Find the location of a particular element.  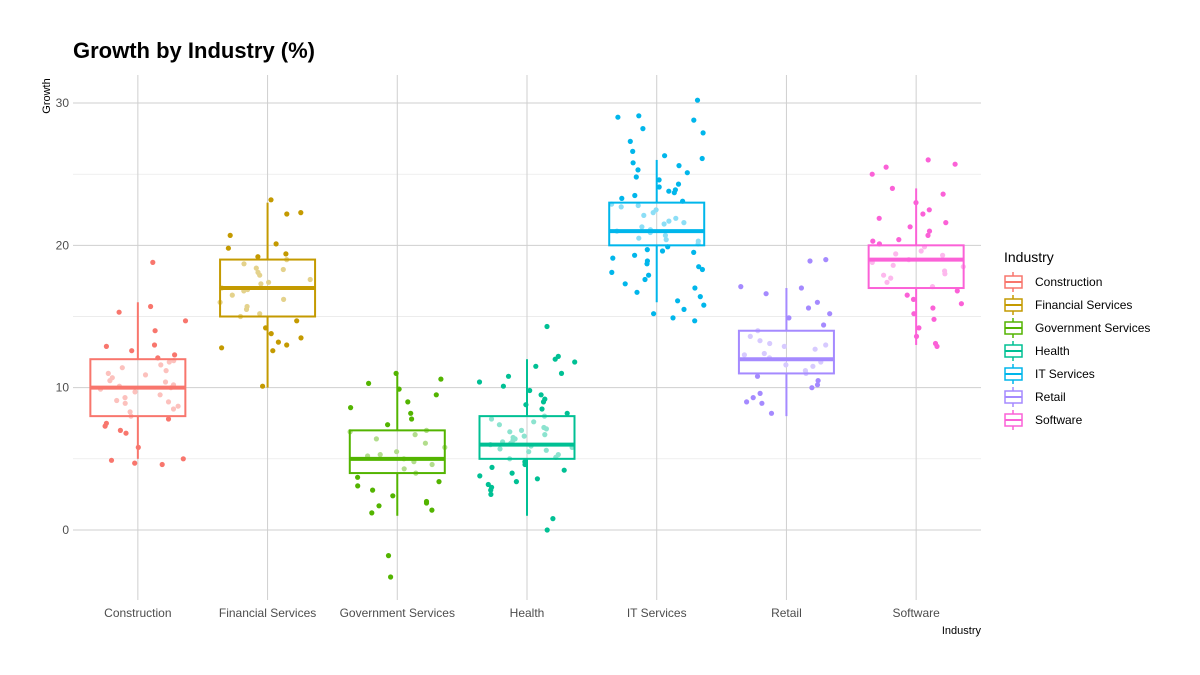

chart-title: Growth by Industry (%) is located at coordinates (194, 50).